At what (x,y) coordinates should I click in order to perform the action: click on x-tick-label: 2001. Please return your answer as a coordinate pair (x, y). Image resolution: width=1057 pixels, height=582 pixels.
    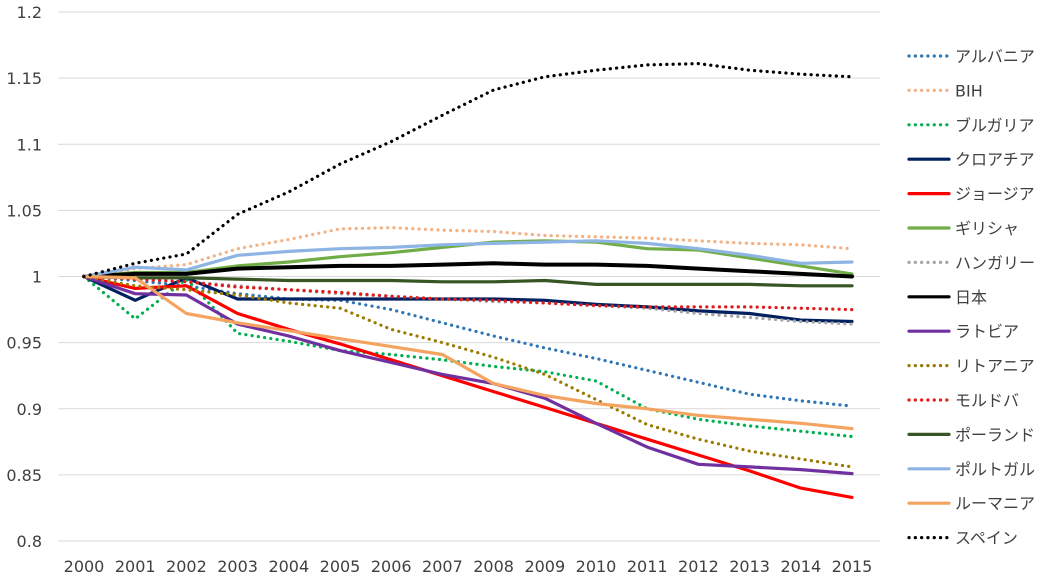
    Looking at the image, I should click on (135, 566).